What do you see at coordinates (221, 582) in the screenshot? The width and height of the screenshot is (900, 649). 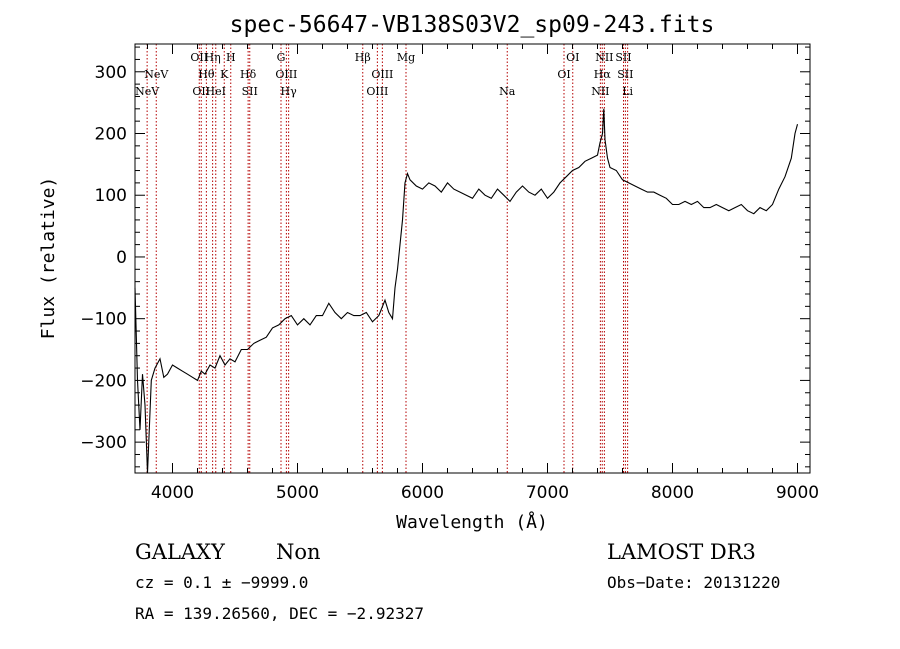 I see `redshift-cz: cz = 0.1 ± −9999.0` at bounding box center [221, 582].